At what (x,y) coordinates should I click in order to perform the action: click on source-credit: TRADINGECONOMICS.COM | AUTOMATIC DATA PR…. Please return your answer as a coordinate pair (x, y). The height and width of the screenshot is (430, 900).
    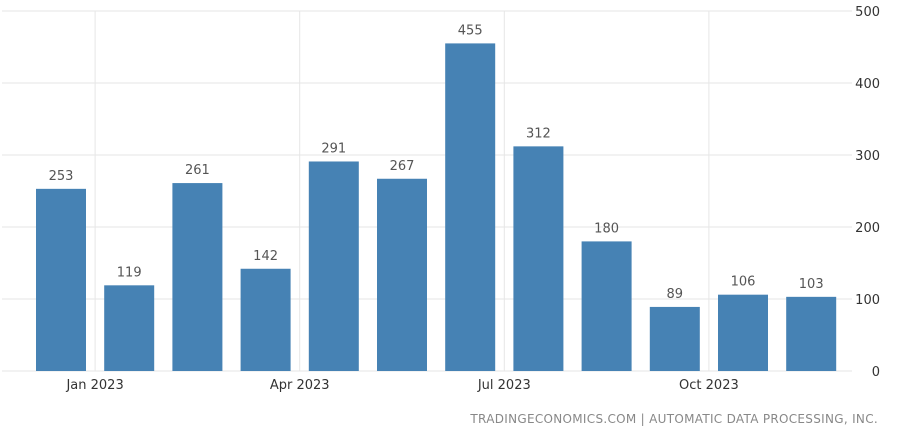
    Looking at the image, I should click on (674, 419).